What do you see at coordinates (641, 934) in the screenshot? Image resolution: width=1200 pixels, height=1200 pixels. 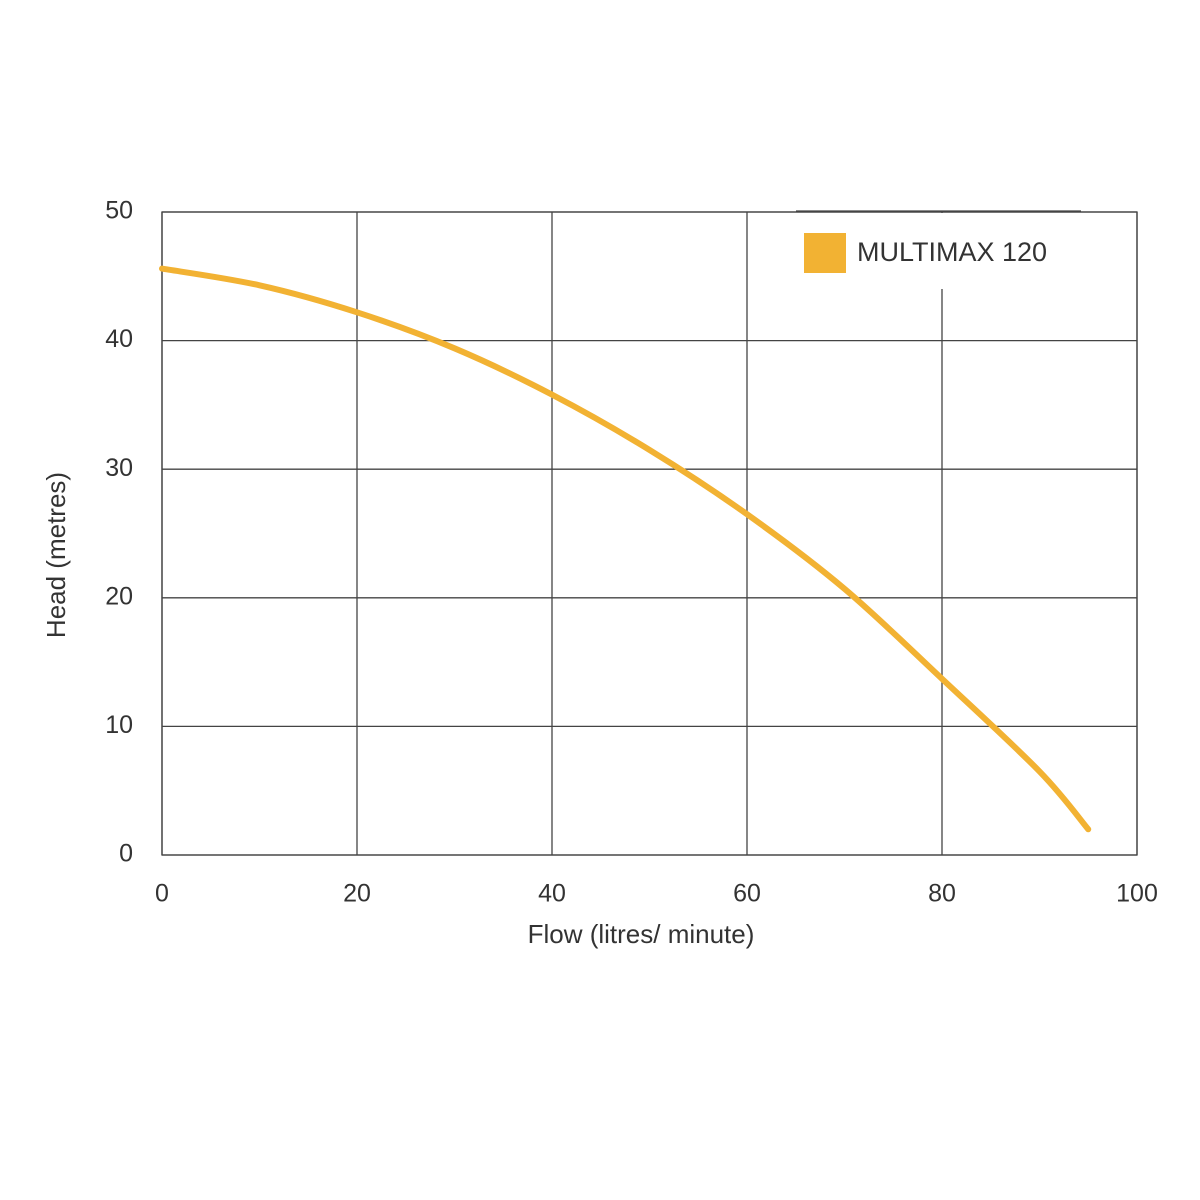 I see `x-axis-label: Flow (litres/ minute)` at bounding box center [641, 934].